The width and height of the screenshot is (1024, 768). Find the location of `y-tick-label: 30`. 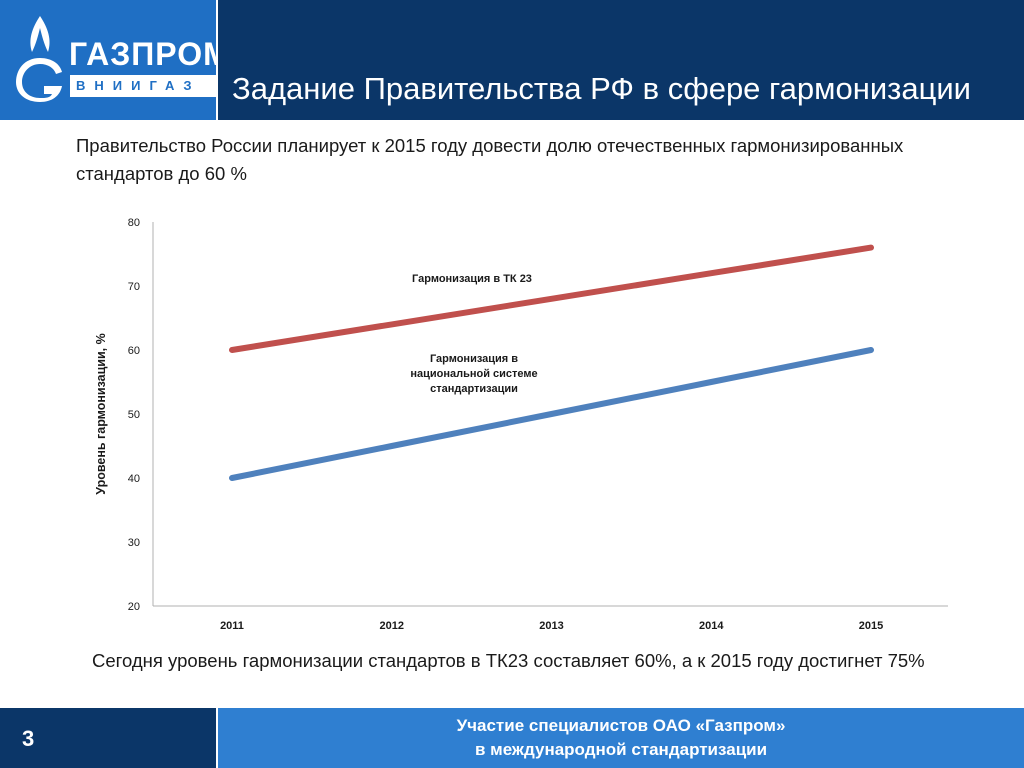

y-tick-label: 30 is located at coordinates (134, 543).